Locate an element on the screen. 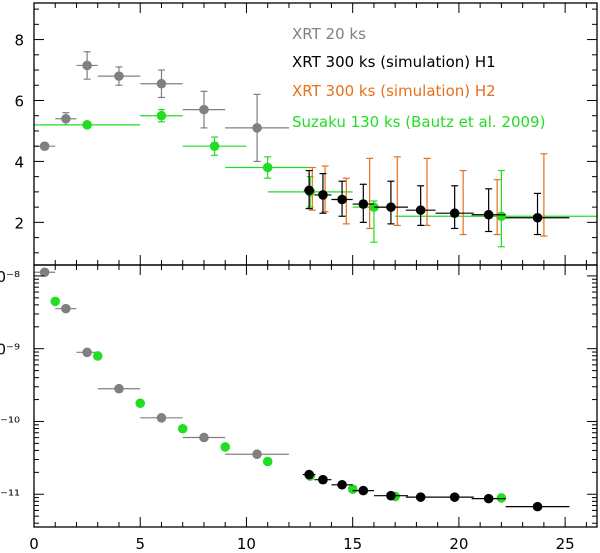  top-series-xrt-300-ks-simulation-h2 is located at coordinates (428, 195).